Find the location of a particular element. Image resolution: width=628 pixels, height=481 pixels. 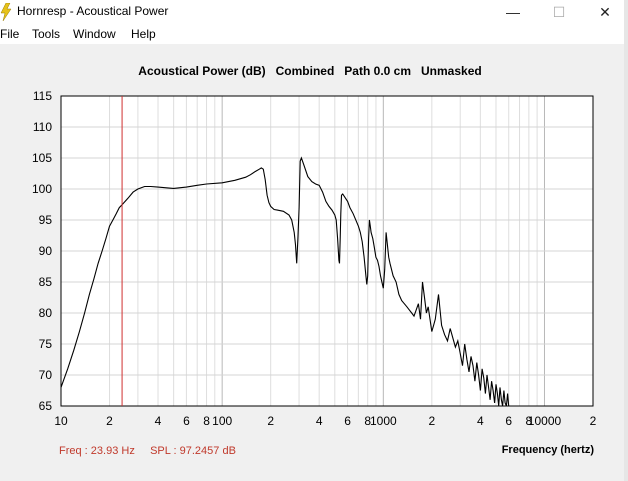

menu-tools: Tools is located at coordinates (46, 34).